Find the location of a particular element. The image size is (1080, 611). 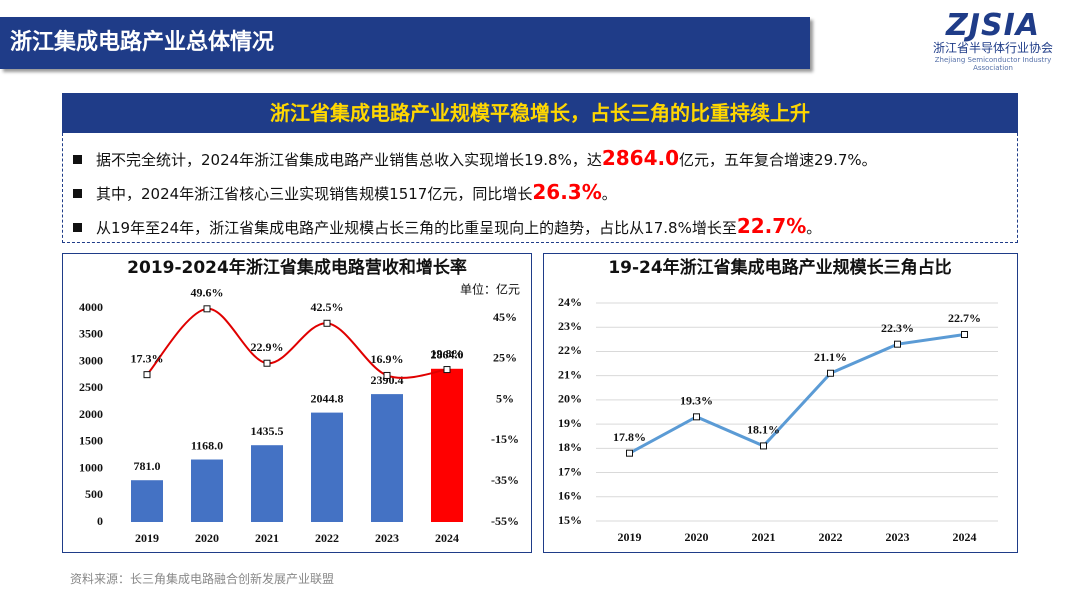

y-tick-label: 15% is located at coordinates (570, 520).